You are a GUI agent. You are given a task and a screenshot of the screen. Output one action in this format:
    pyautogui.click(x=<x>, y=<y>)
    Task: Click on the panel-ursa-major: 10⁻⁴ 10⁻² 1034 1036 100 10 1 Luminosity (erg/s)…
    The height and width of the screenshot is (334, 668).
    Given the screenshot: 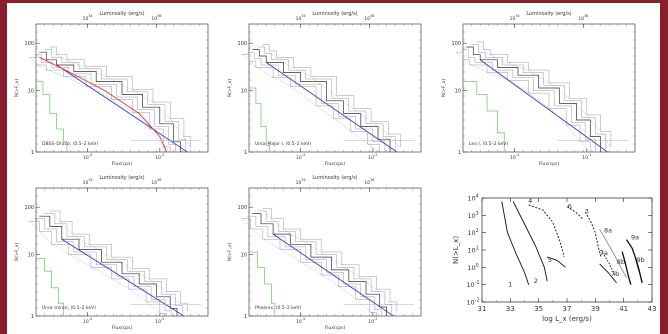 What is the action you would take?
    pyautogui.click(x=328, y=87)
    